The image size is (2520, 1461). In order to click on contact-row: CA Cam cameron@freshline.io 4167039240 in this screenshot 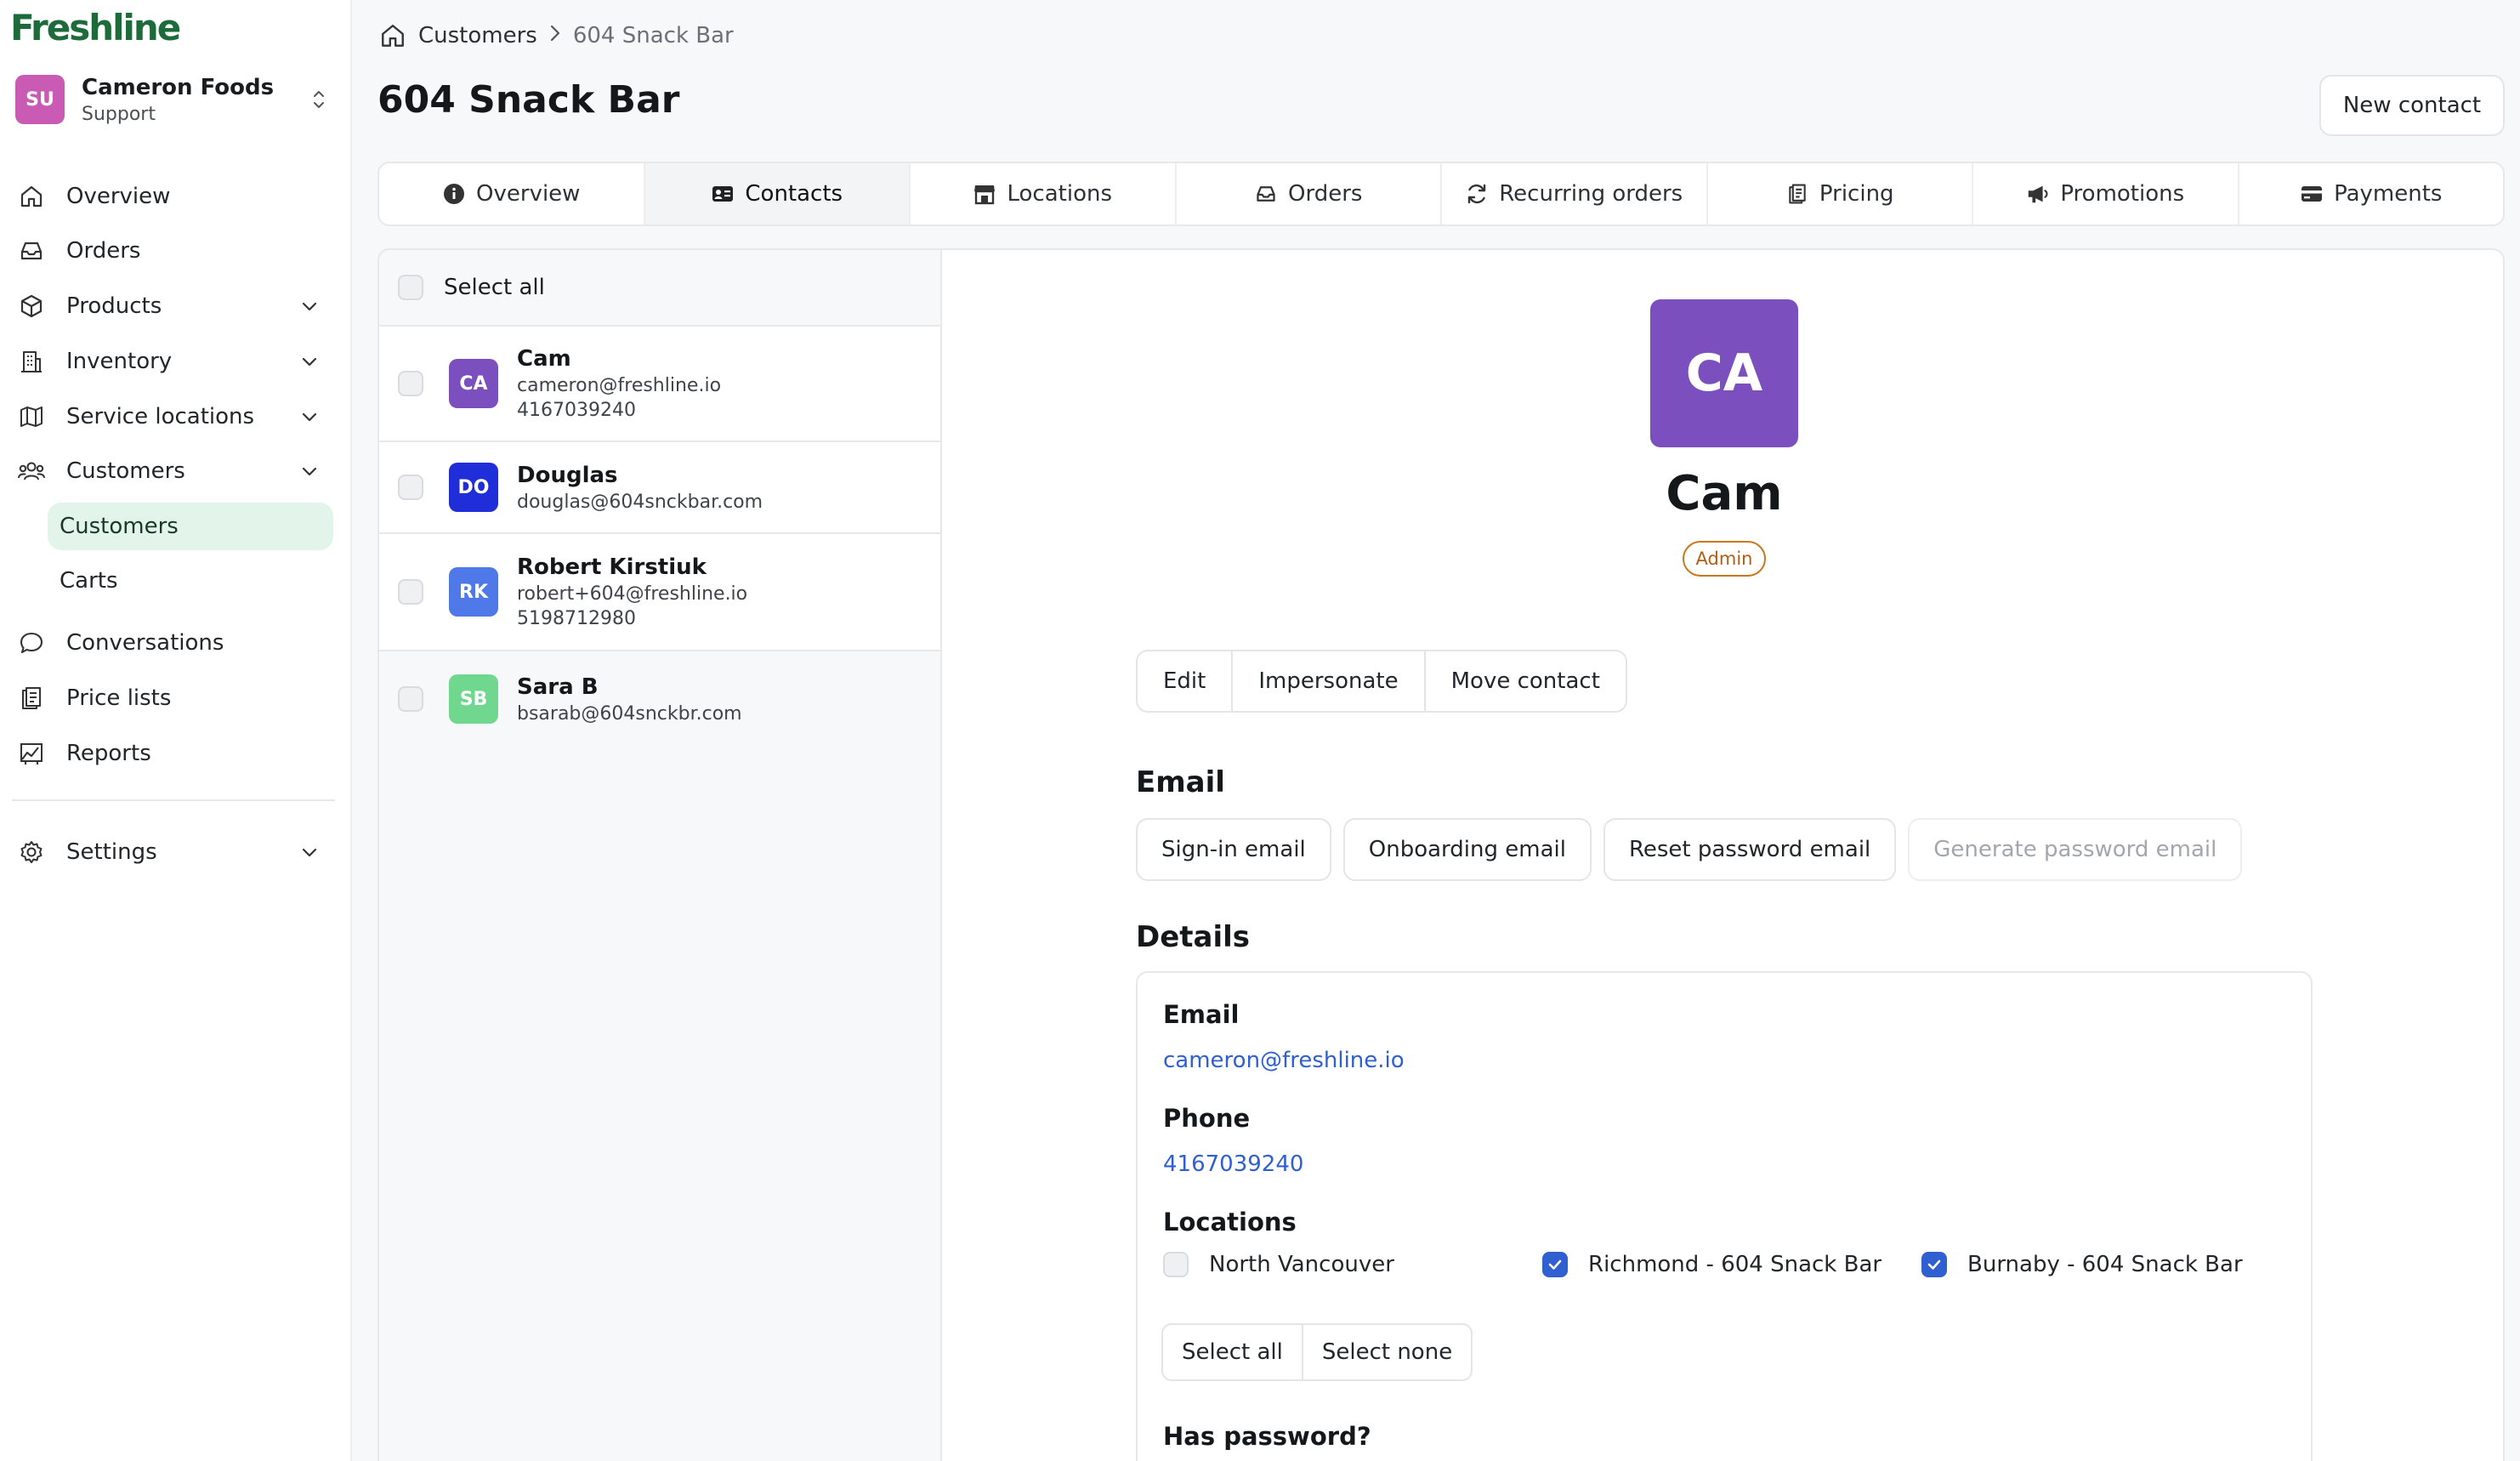, I will do `click(660, 384)`.